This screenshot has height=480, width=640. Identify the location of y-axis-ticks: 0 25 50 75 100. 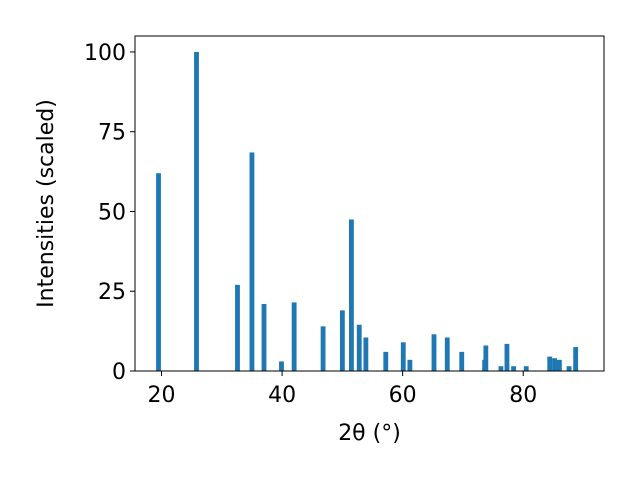
(109, 213).